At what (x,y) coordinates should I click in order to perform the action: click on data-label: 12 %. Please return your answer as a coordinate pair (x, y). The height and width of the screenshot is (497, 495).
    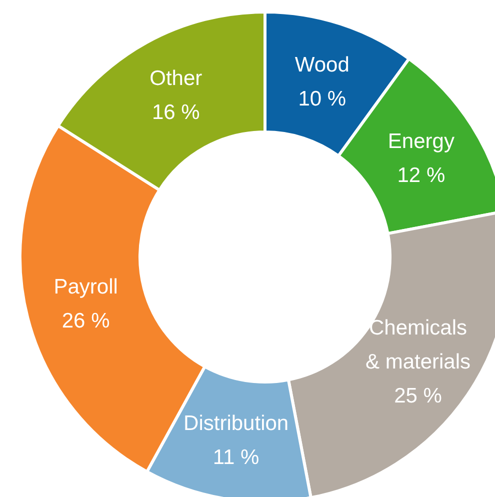
    Looking at the image, I should click on (421, 176).